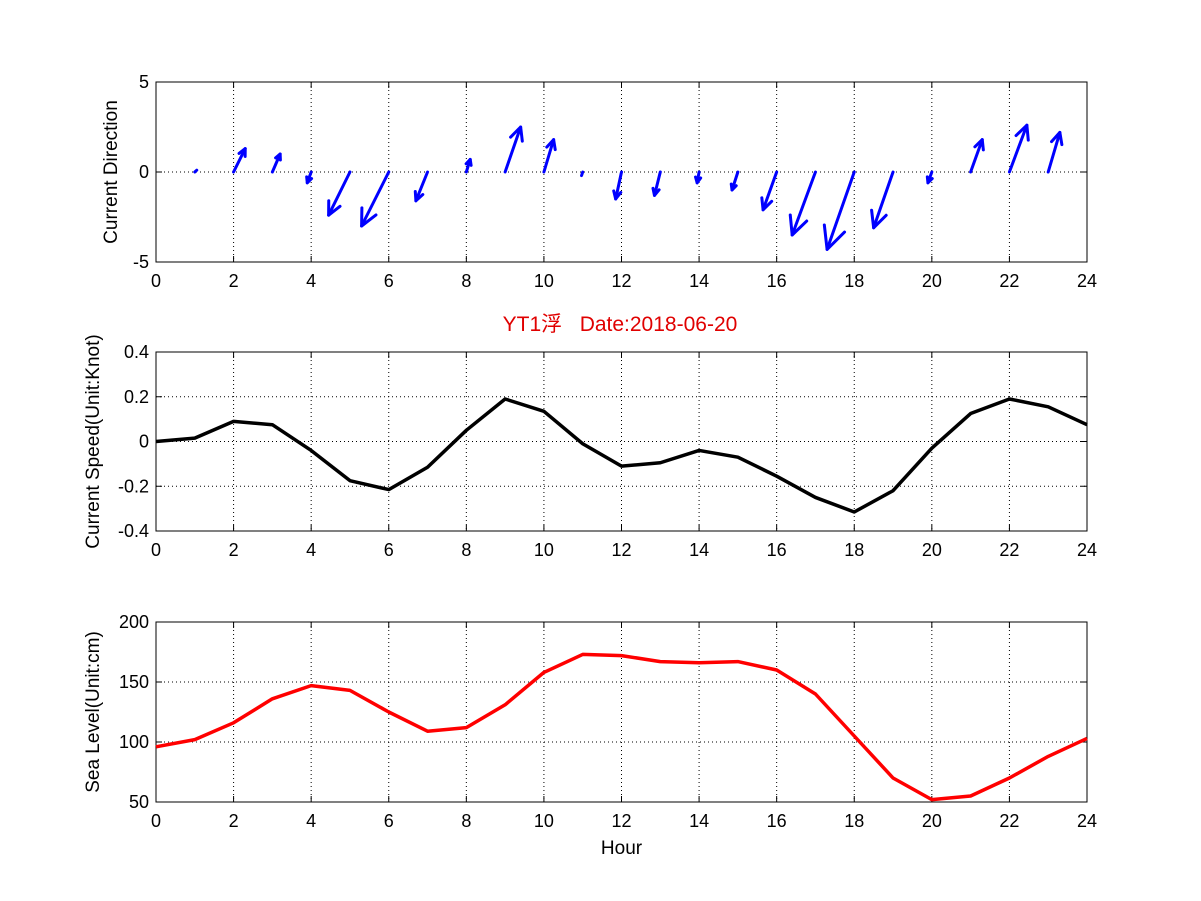 The width and height of the screenshot is (1201, 901). What do you see at coordinates (136, 352) in the screenshot?
I see `y-tick-label: 0.4` at bounding box center [136, 352].